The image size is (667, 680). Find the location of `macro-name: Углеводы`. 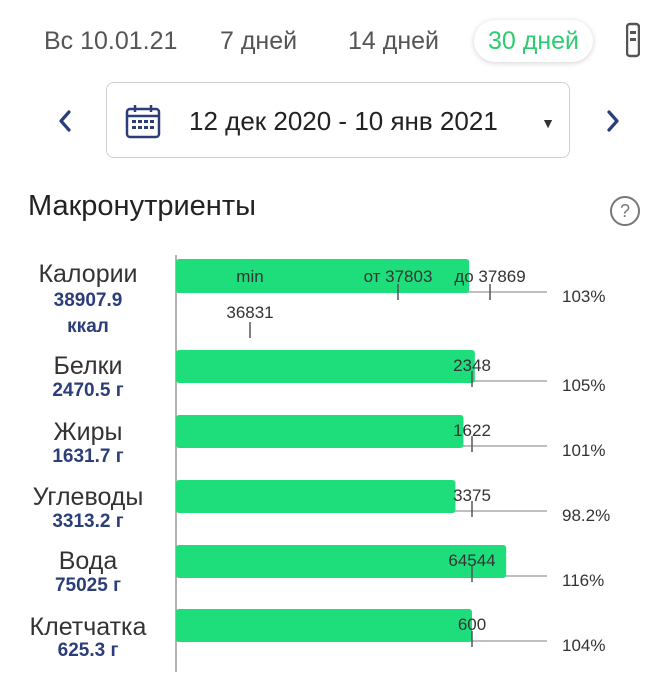

macro-name: Углеводы is located at coordinates (88, 497).